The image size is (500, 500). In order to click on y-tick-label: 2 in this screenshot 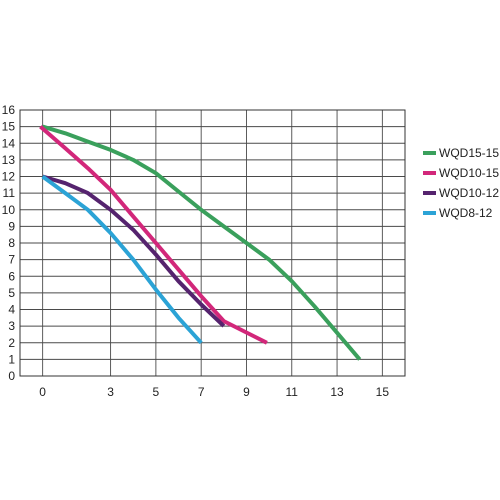, I will do `click(11, 343)`.